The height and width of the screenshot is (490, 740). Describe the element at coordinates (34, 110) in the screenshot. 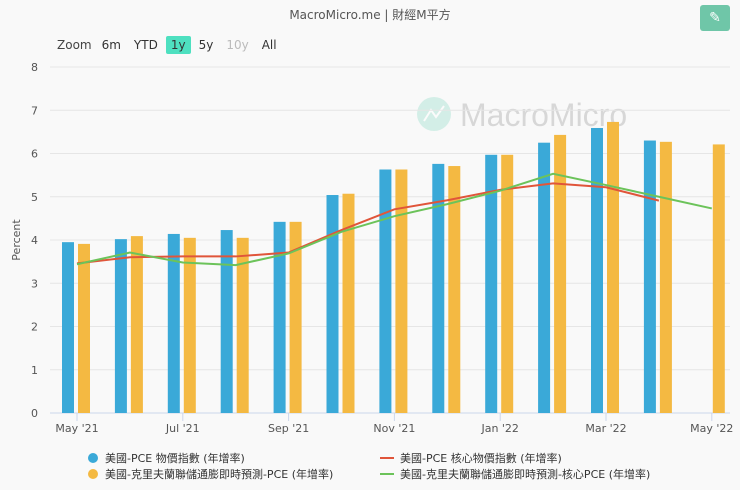

I see `y-tick-label: 7` at that location.